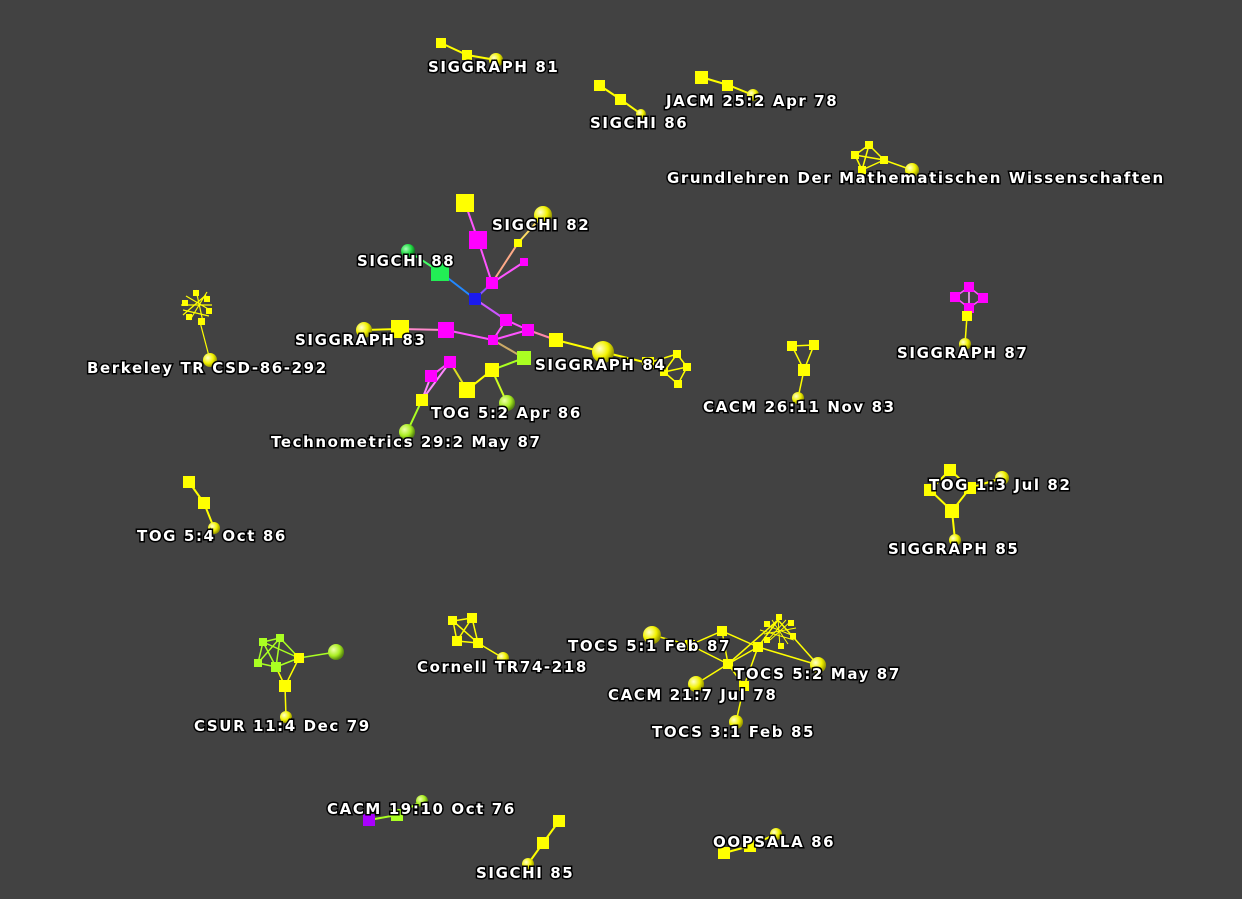  Describe the element at coordinates (799, 407) in the screenshot. I see `label-cacm-26-11: CACM 26:11 Nov 83` at that location.